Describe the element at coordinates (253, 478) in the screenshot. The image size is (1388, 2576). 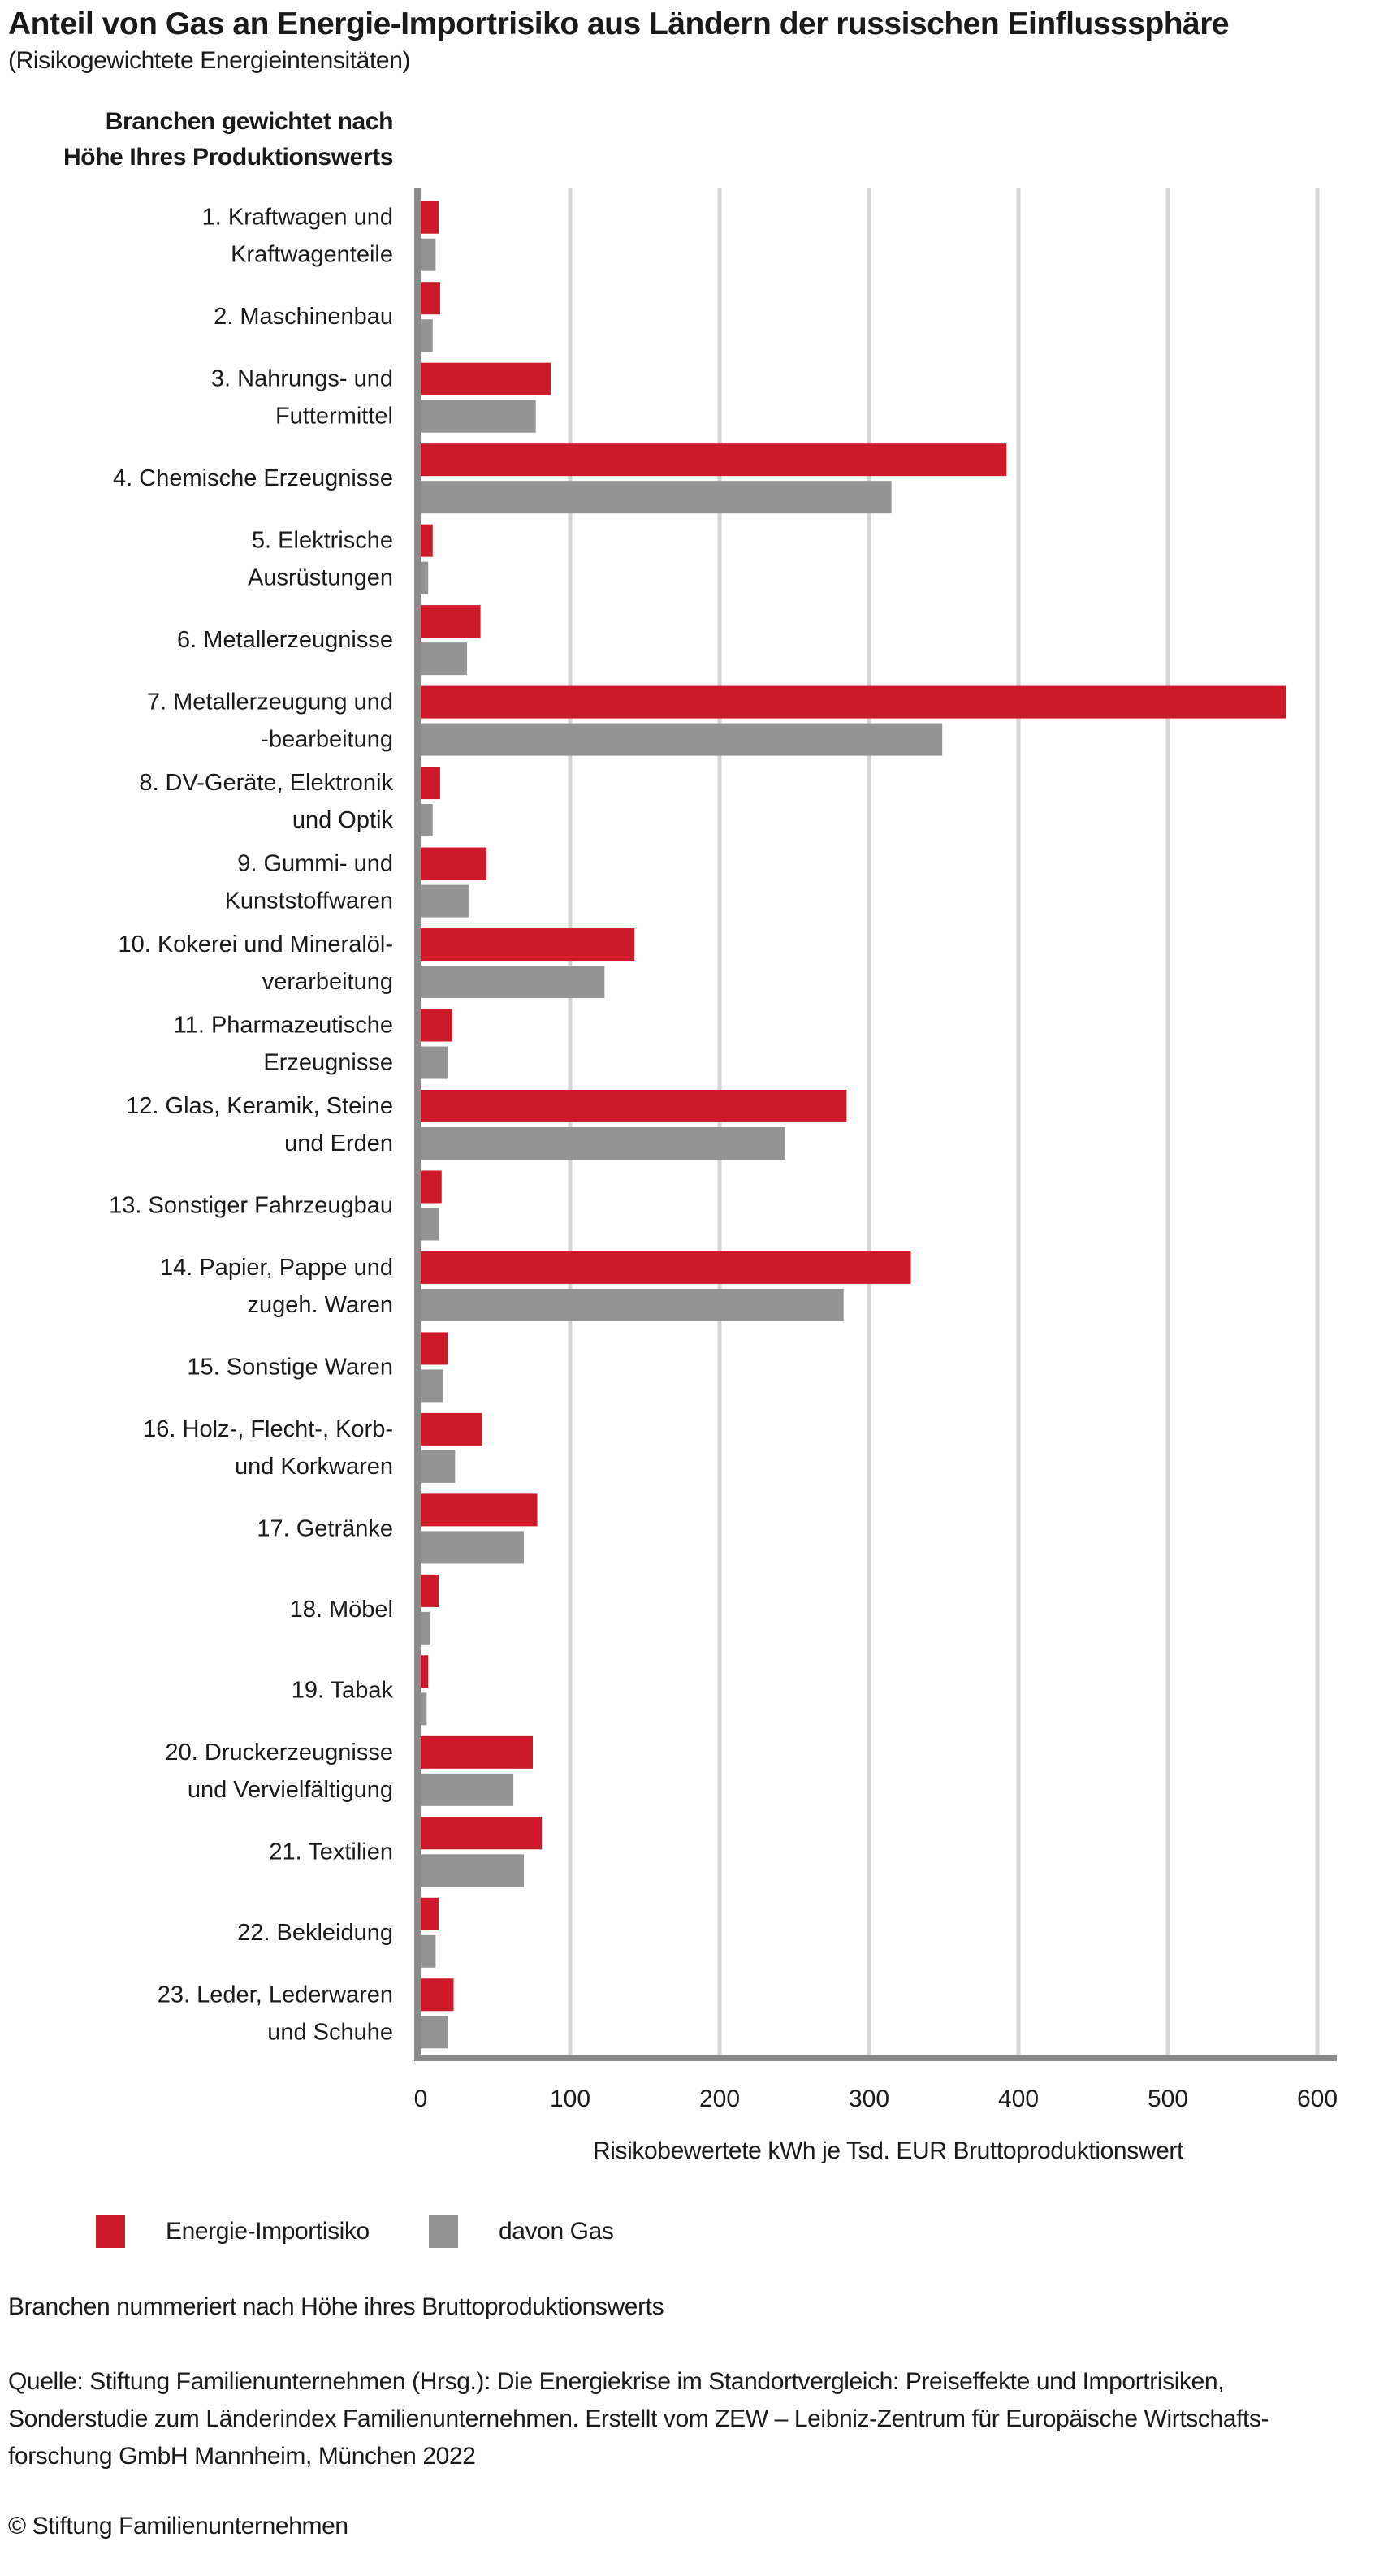
I see `category-label: 4. Chemische Erzeugnisse` at that location.